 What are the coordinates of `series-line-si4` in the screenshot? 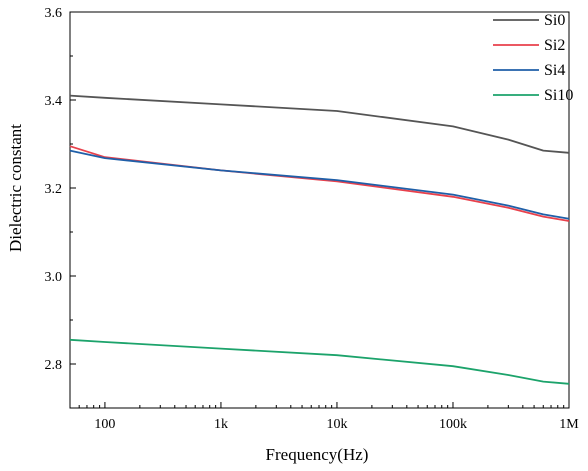 It's located at (319, 184).